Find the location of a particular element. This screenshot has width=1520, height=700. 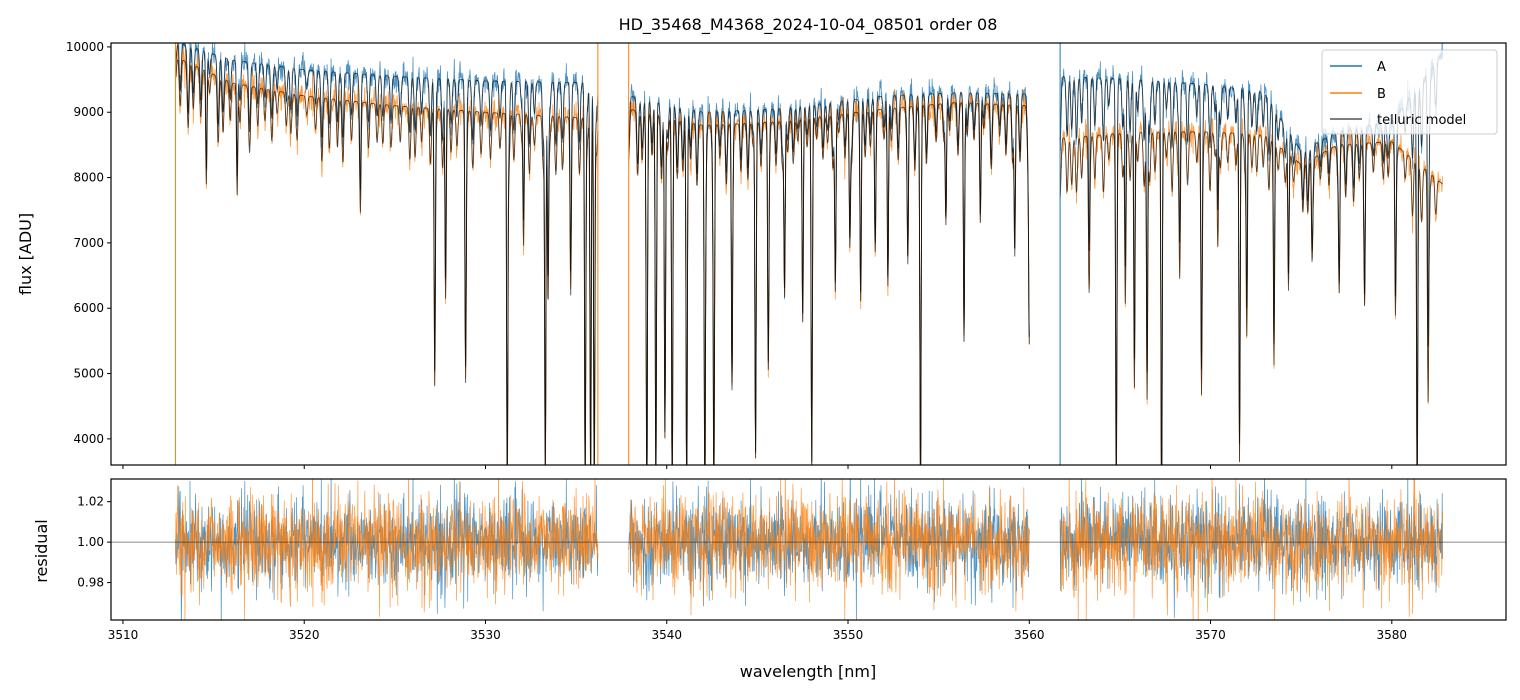

telluric-model-line-a is located at coordinates (829, 278).